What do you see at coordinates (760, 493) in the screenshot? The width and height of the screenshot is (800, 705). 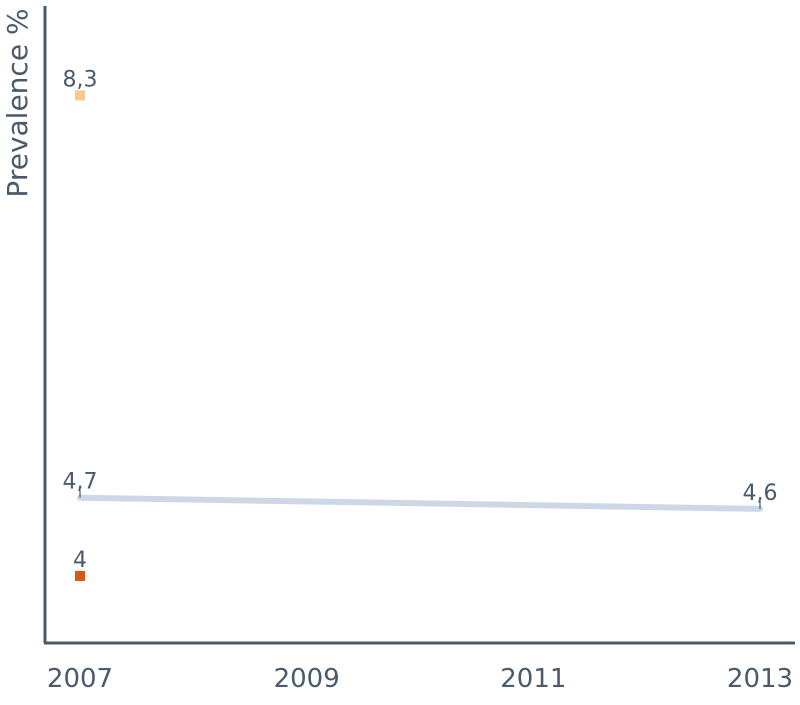 I see `data-label-1-1: 4,6` at bounding box center [760, 493].